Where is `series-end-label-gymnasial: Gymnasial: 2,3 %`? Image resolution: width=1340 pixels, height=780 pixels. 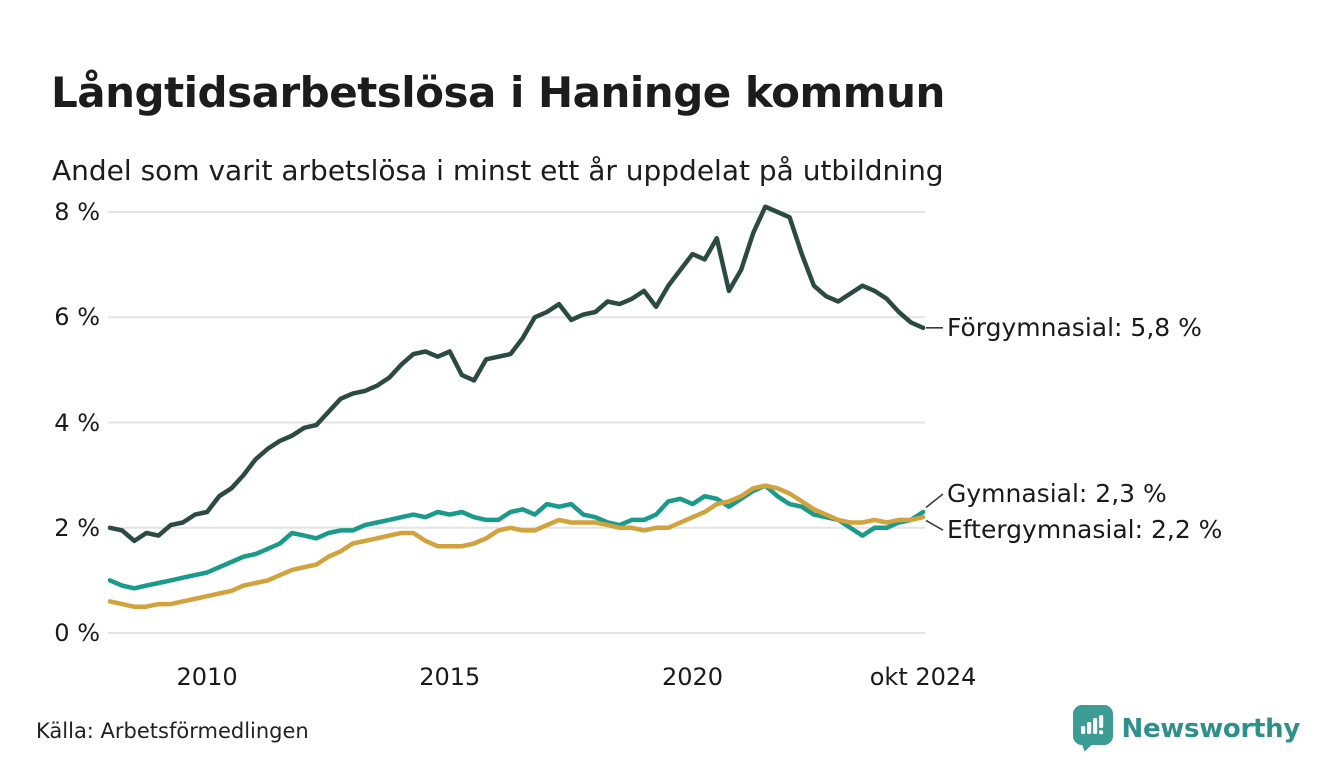
series-end-label-gymnasial: Gymnasial: 2,3 % is located at coordinates (1057, 493).